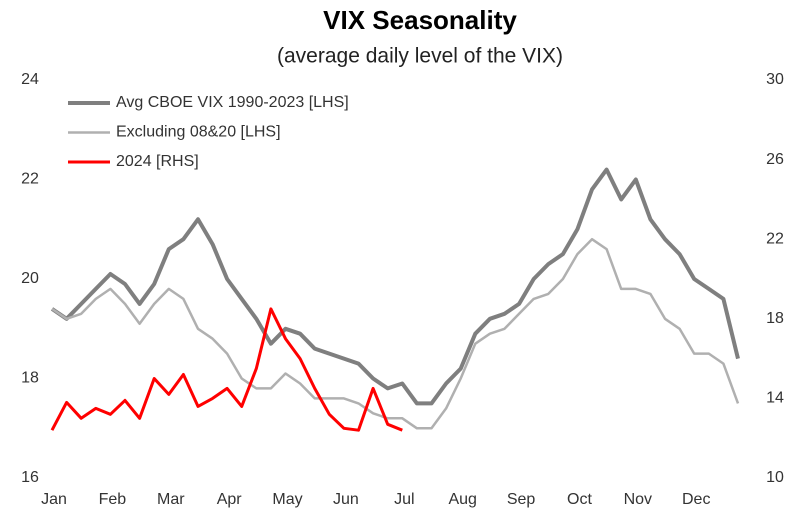 Image resolution: width=800 pixels, height=519 pixels. What do you see at coordinates (157, 161) in the screenshot?
I see `legend-label: 2024 [RHS]` at bounding box center [157, 161].